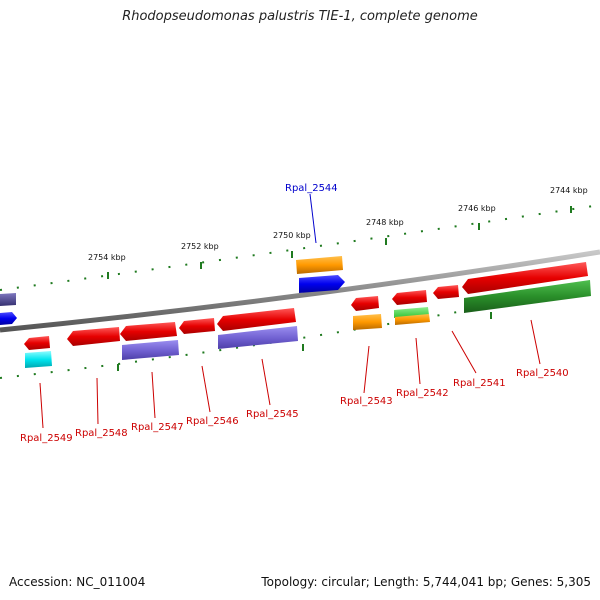 The image size is (600, 600). What do you see at coordinates (157, 427) in the screenshot?
I see `gene-label-rpal-2547: Rpal_2547` at bounding box center [157, 427].